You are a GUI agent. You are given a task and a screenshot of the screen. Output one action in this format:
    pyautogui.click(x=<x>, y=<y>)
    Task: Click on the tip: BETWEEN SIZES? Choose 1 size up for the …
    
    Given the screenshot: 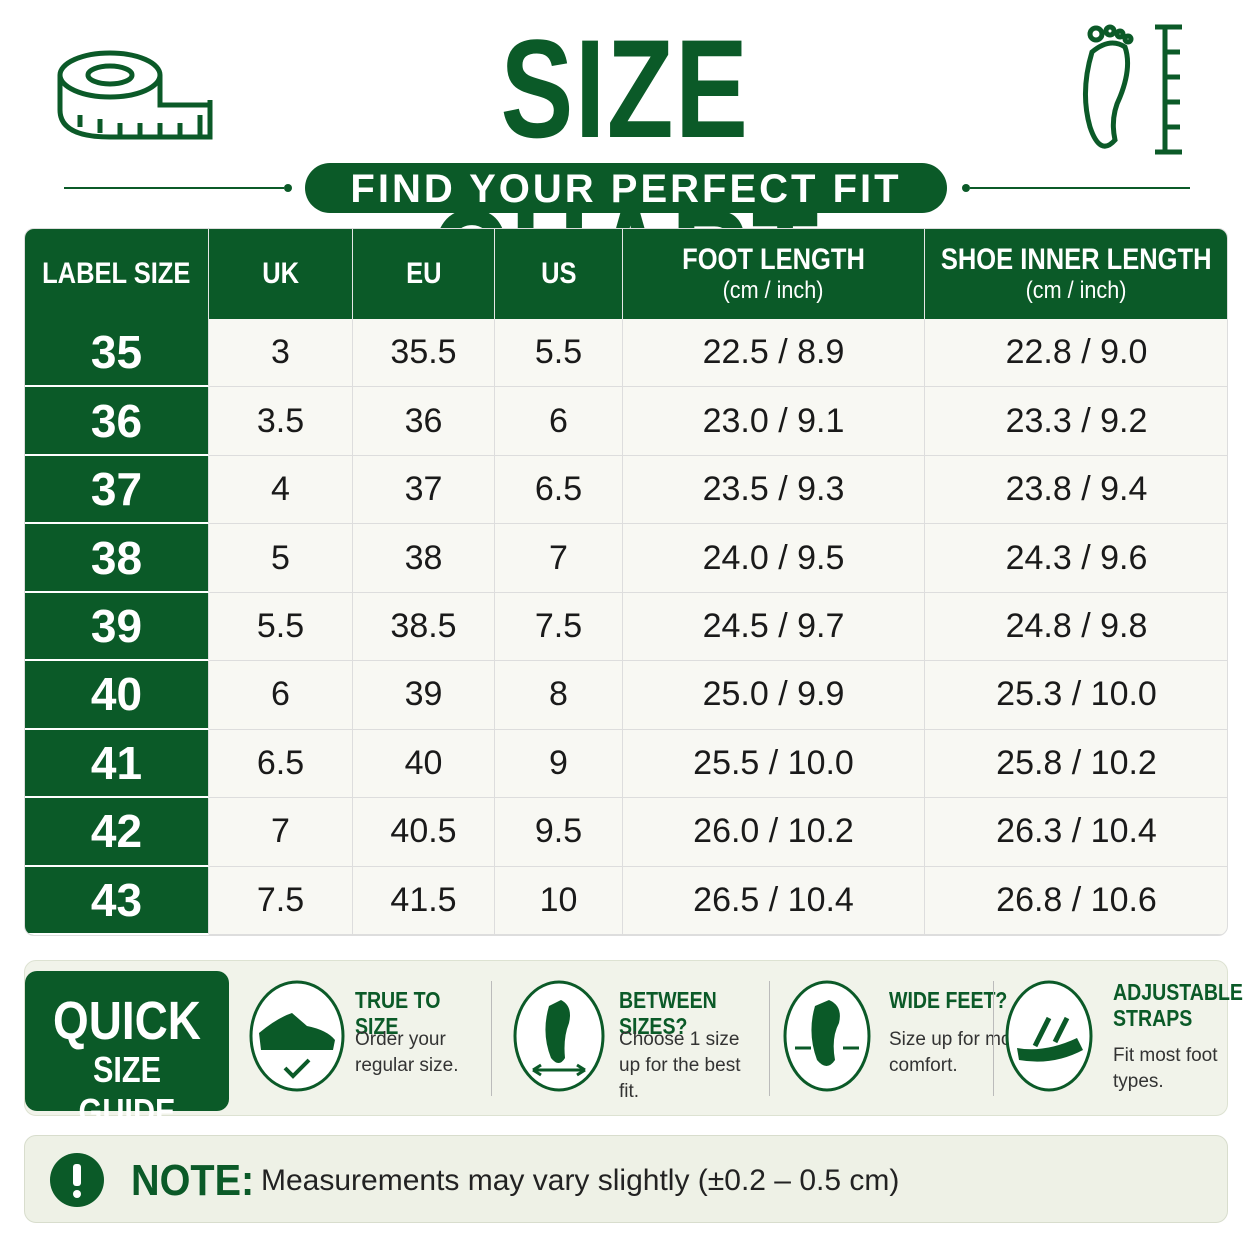 What is the action you would take?
    pyautogui.click(x=641, y=1038)
    